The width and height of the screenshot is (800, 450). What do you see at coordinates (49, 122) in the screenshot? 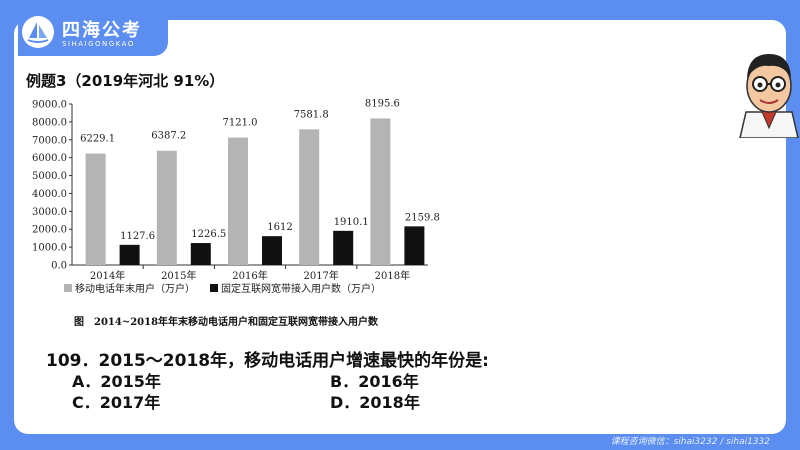
I see `y-tick-label: 8000.0` at bounding box center [49, 122].